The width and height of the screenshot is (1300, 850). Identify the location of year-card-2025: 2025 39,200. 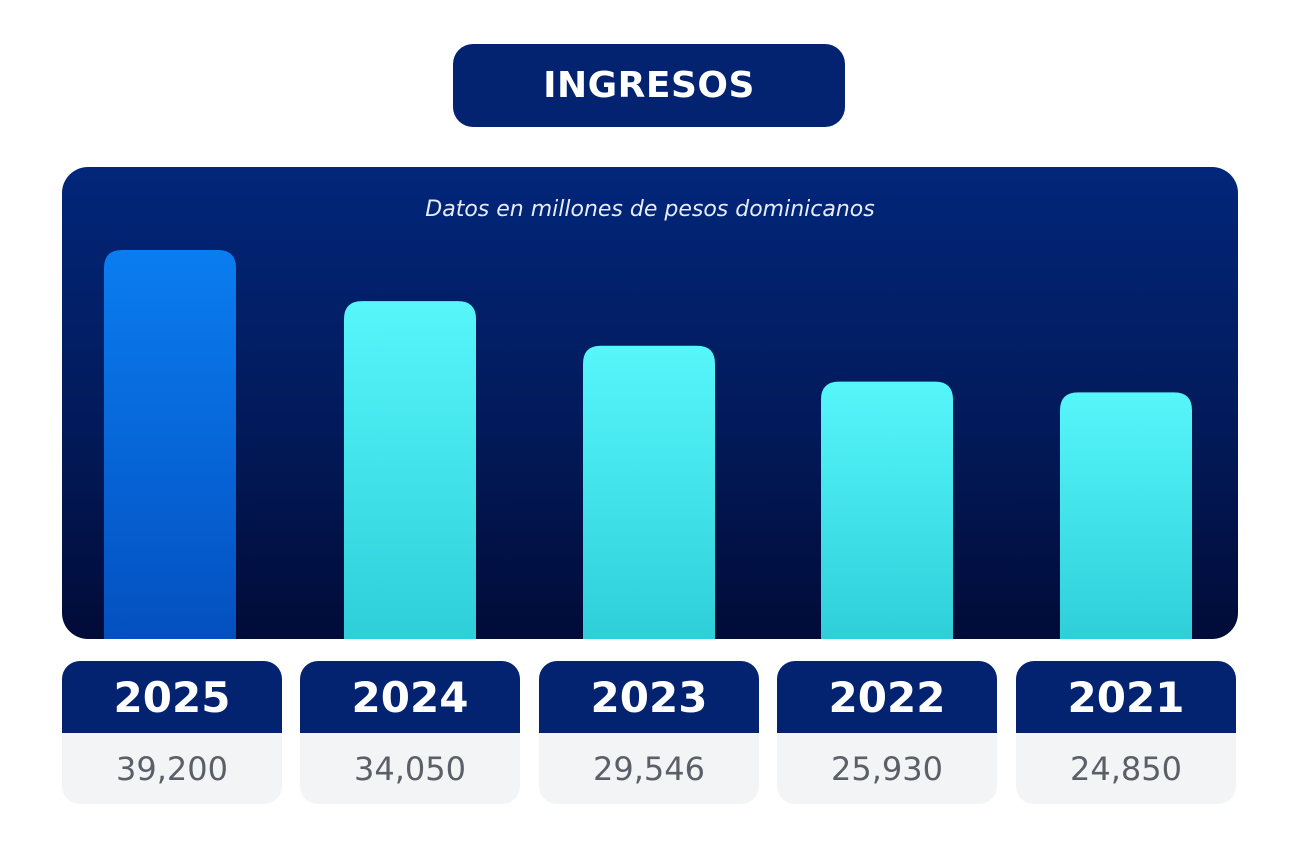
(172, 732).